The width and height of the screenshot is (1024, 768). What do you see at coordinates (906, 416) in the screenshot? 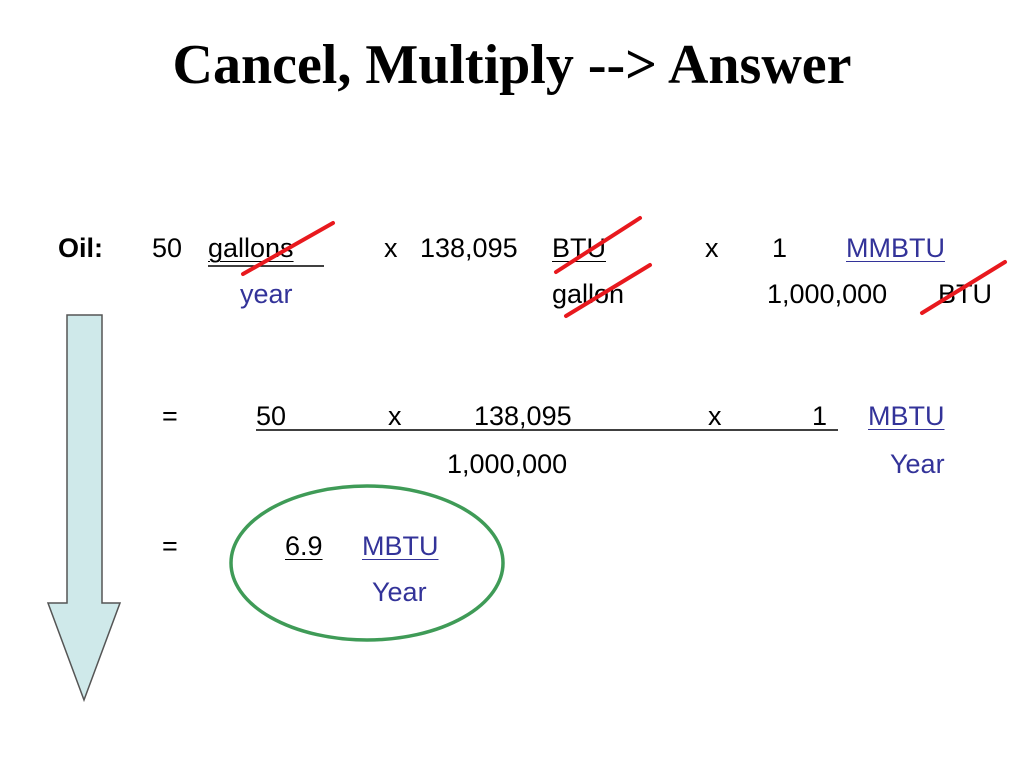
I see `unit-mbtu-row2: MBTU` at bounding box center [906, 416].